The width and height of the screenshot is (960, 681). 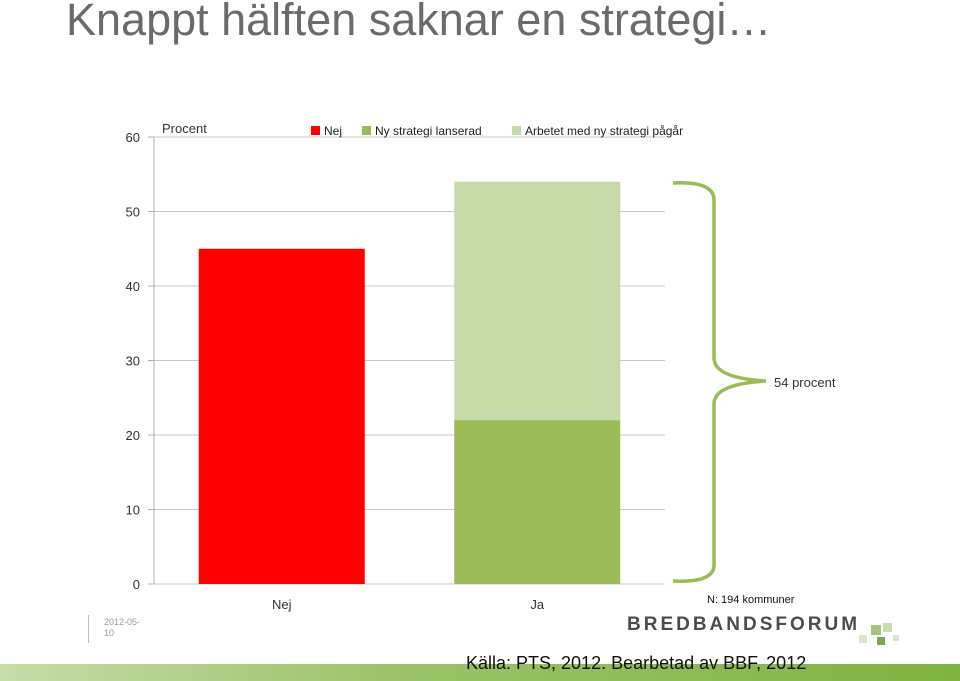 What do you see at coordinates (333, 131) in the screenshot?
I see `legend-label: Nej` at bounding box center [333, 131].